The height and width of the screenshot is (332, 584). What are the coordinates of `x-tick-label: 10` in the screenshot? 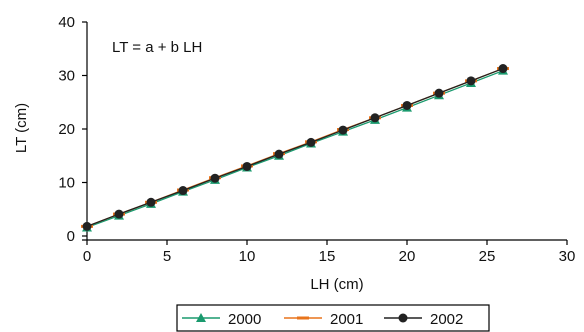 It's located at (247, 256).